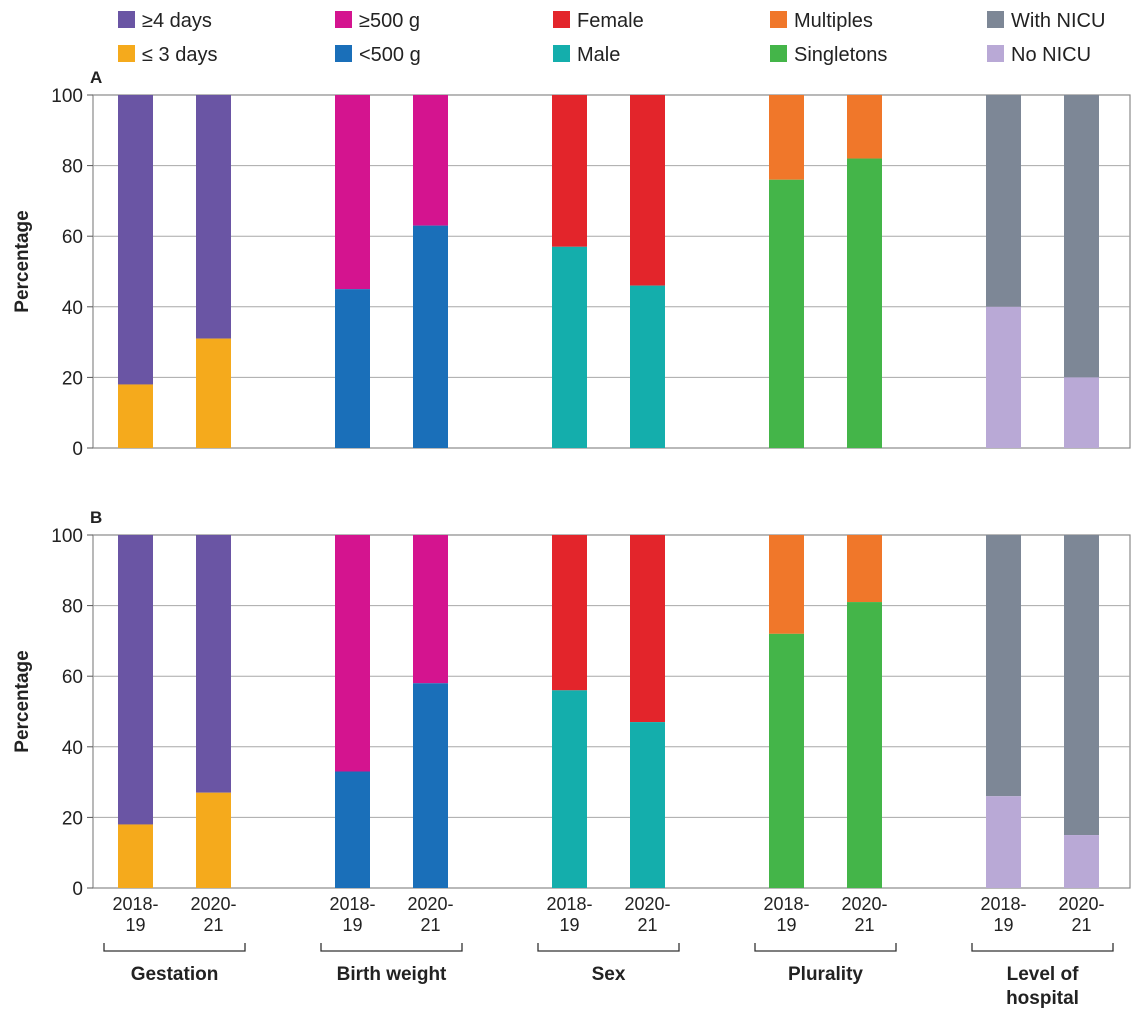 This screenshot has height=1014, width=1138. What do you see at coordinates (610, 21) in the screenshot?
I see `legend-label: Female` at bounding box center [610, 21].